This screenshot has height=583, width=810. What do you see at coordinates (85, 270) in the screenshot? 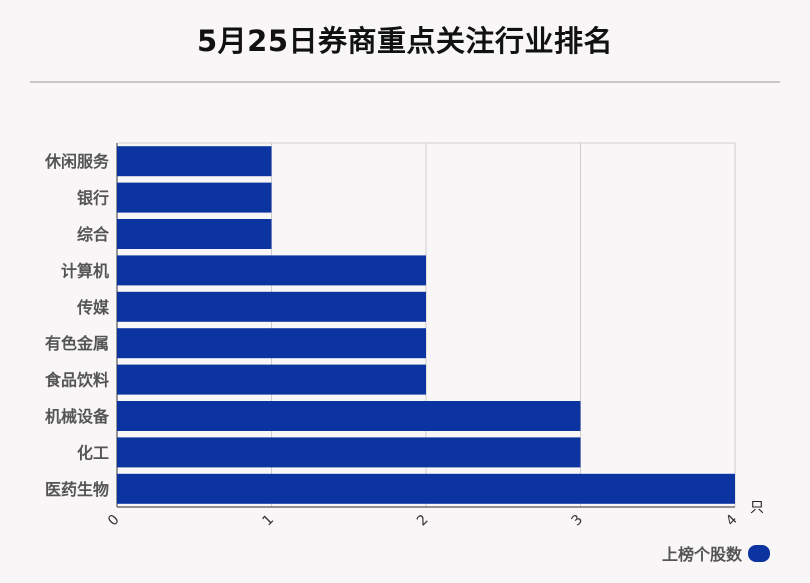
I see `category-label: 计算机` at bounding box center [85, 270].